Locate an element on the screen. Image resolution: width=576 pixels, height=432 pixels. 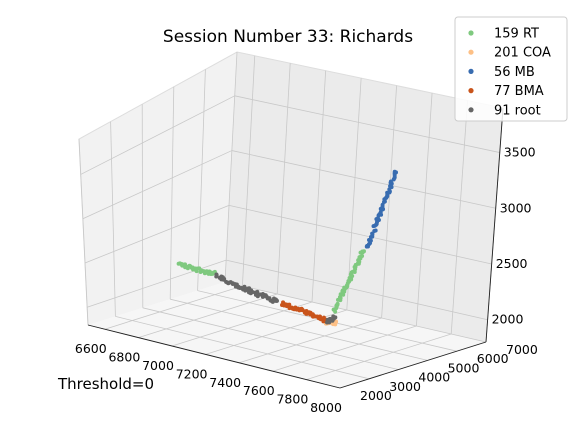
legend-label-2: 56 MB is located at coordinates (514, 72).